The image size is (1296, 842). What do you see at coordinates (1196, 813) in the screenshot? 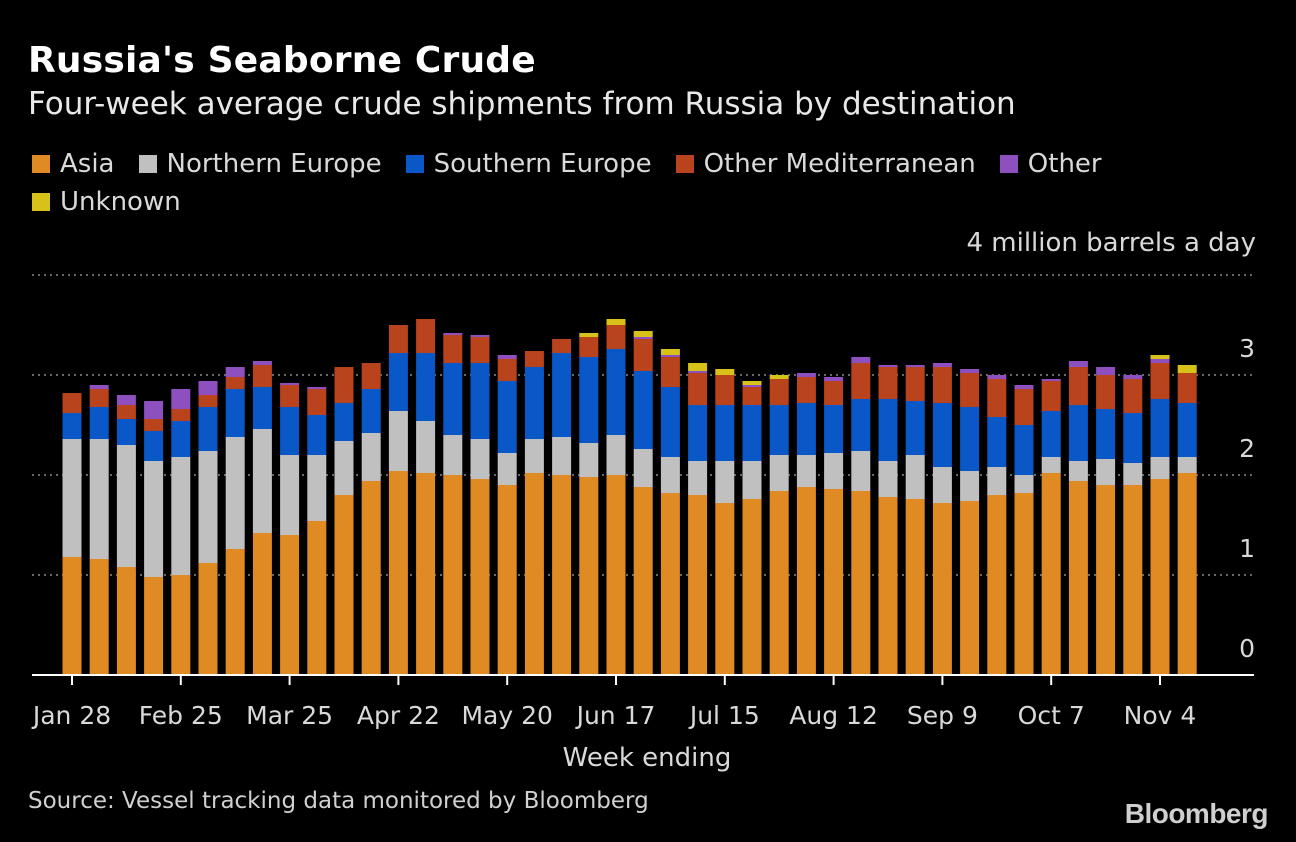
I see `bloomberg-logo: Bloomberg` at bounding box center [1196, 813].